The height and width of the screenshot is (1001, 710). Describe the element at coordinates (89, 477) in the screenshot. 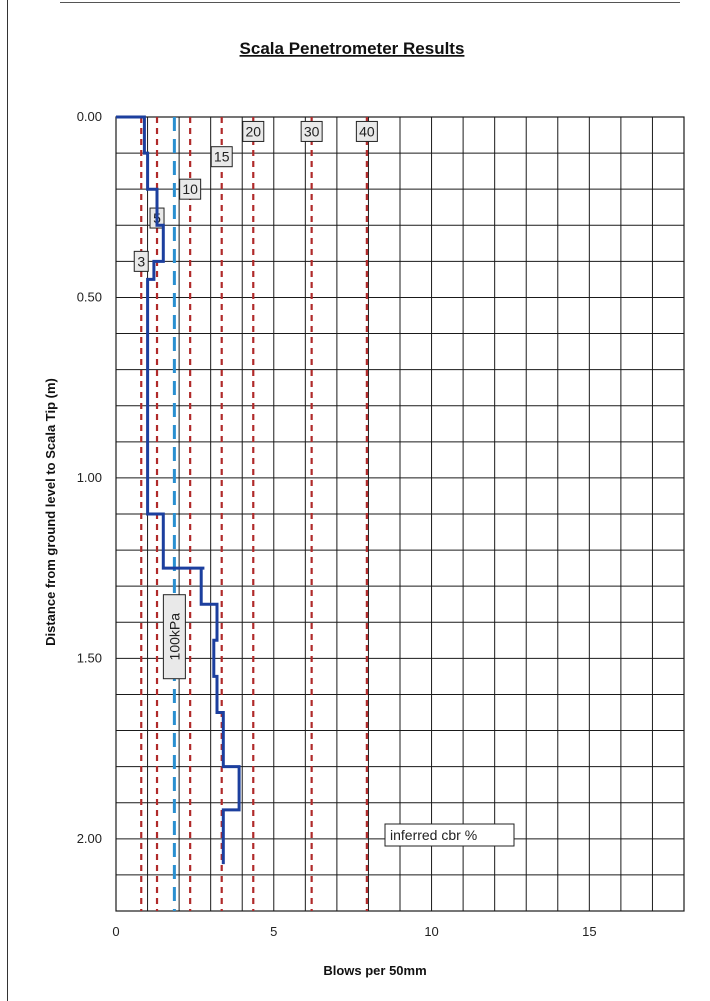

I see `y-tick-label: 1.00` at that location.